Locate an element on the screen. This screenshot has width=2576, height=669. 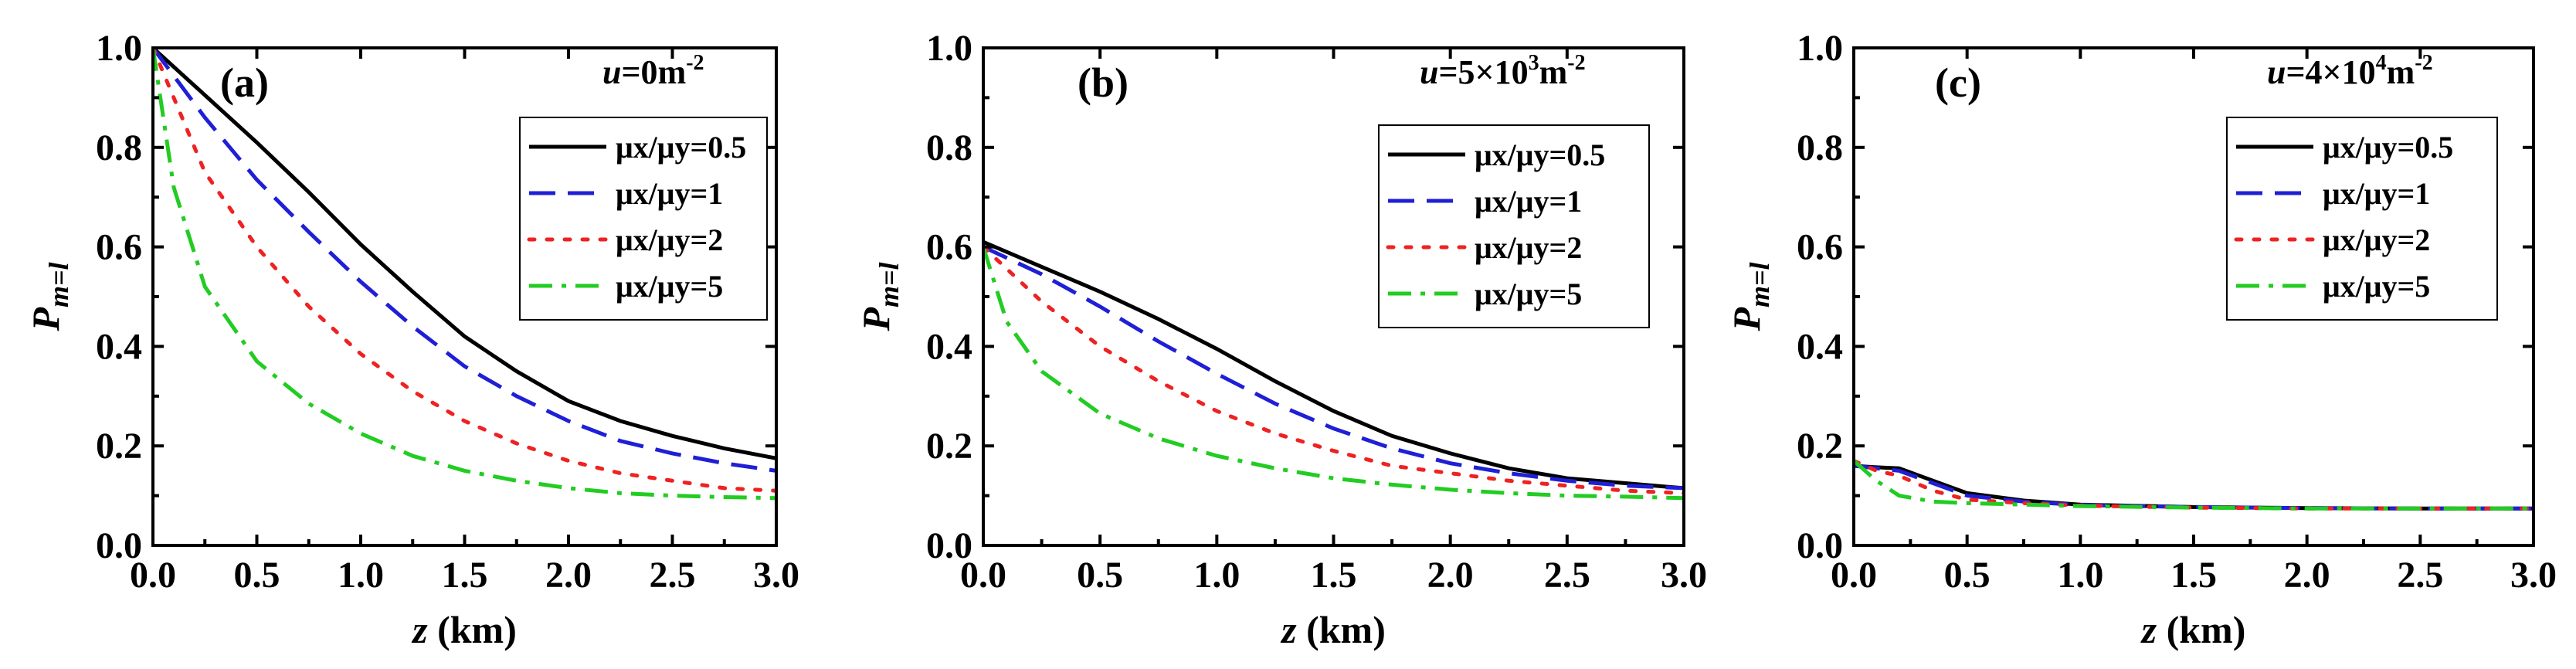
legend-box is located at coordinates (644, 219).